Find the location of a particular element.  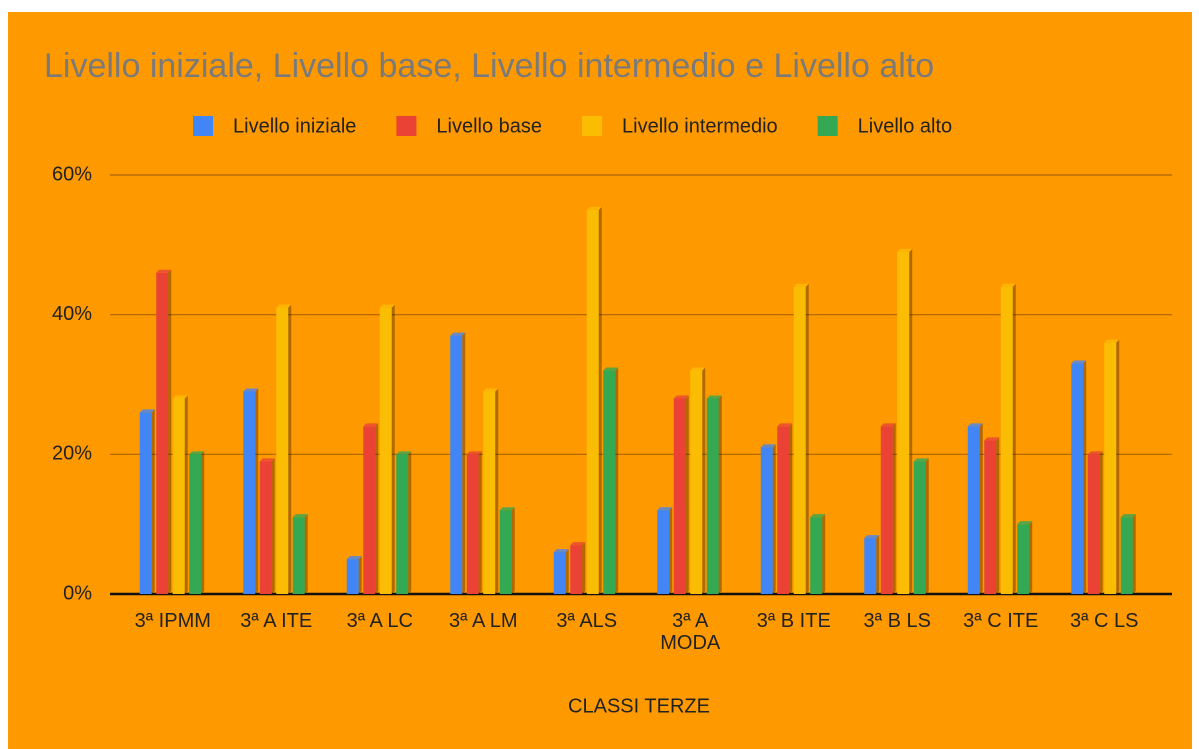

x-tick-label: 3ª A LM is located at coordinates (483, 621).